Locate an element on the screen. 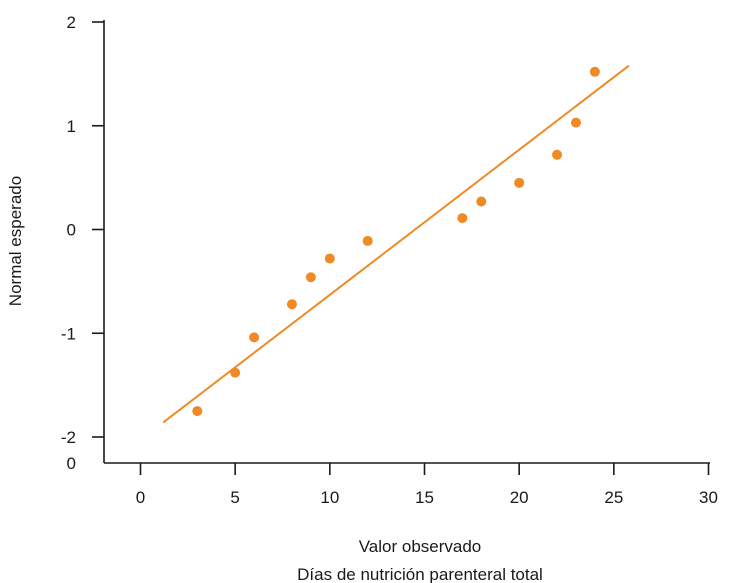  x-axis-title: Valor observado is located at coordinates (420, 546).